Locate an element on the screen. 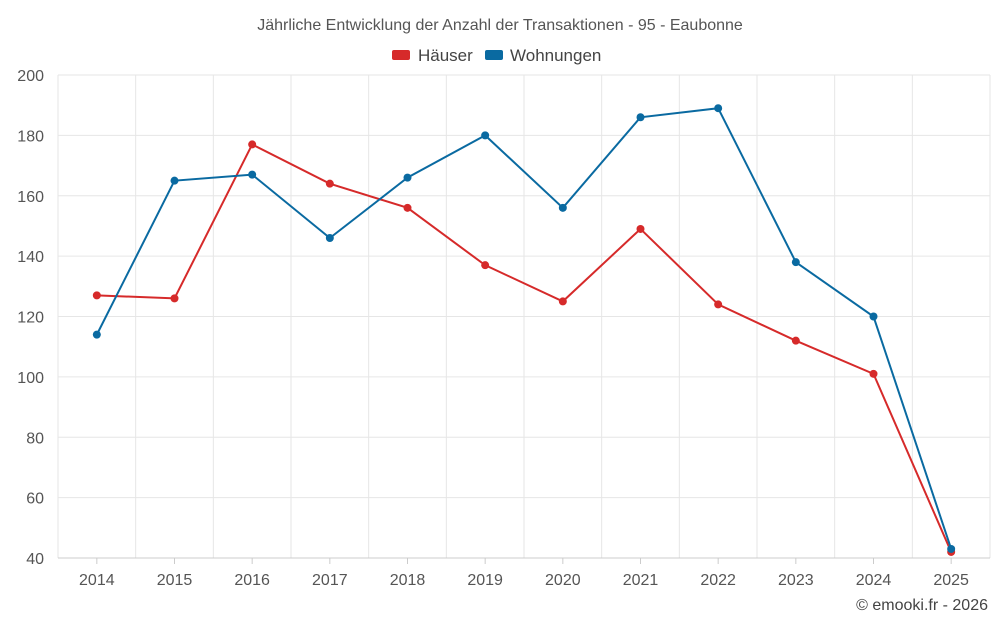 Image resolution: width=1000 pixels, height=625 pixels. y-tick-label: 100 is located at coordinates (30, 378).